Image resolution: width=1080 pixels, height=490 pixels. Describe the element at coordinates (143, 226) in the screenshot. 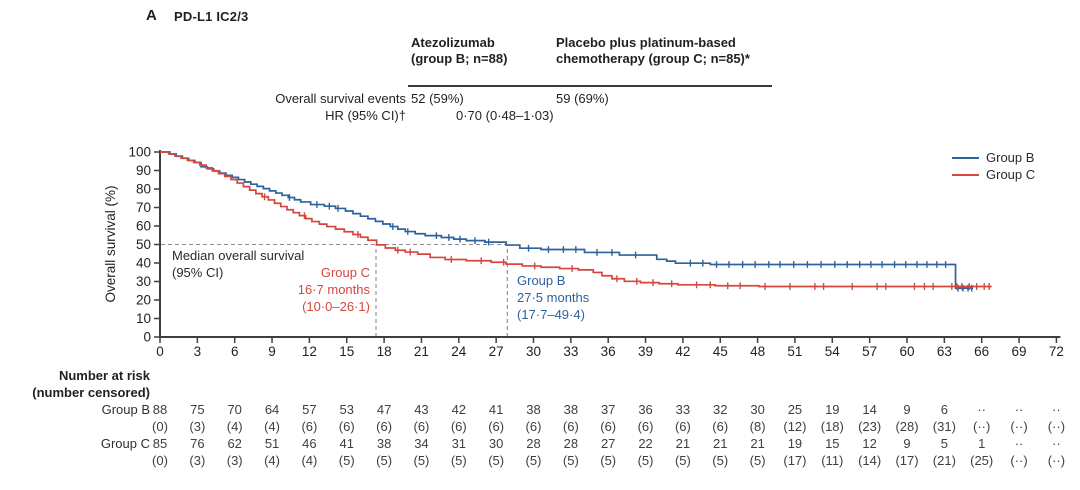

I see `y-tick-label: 60` at that location.